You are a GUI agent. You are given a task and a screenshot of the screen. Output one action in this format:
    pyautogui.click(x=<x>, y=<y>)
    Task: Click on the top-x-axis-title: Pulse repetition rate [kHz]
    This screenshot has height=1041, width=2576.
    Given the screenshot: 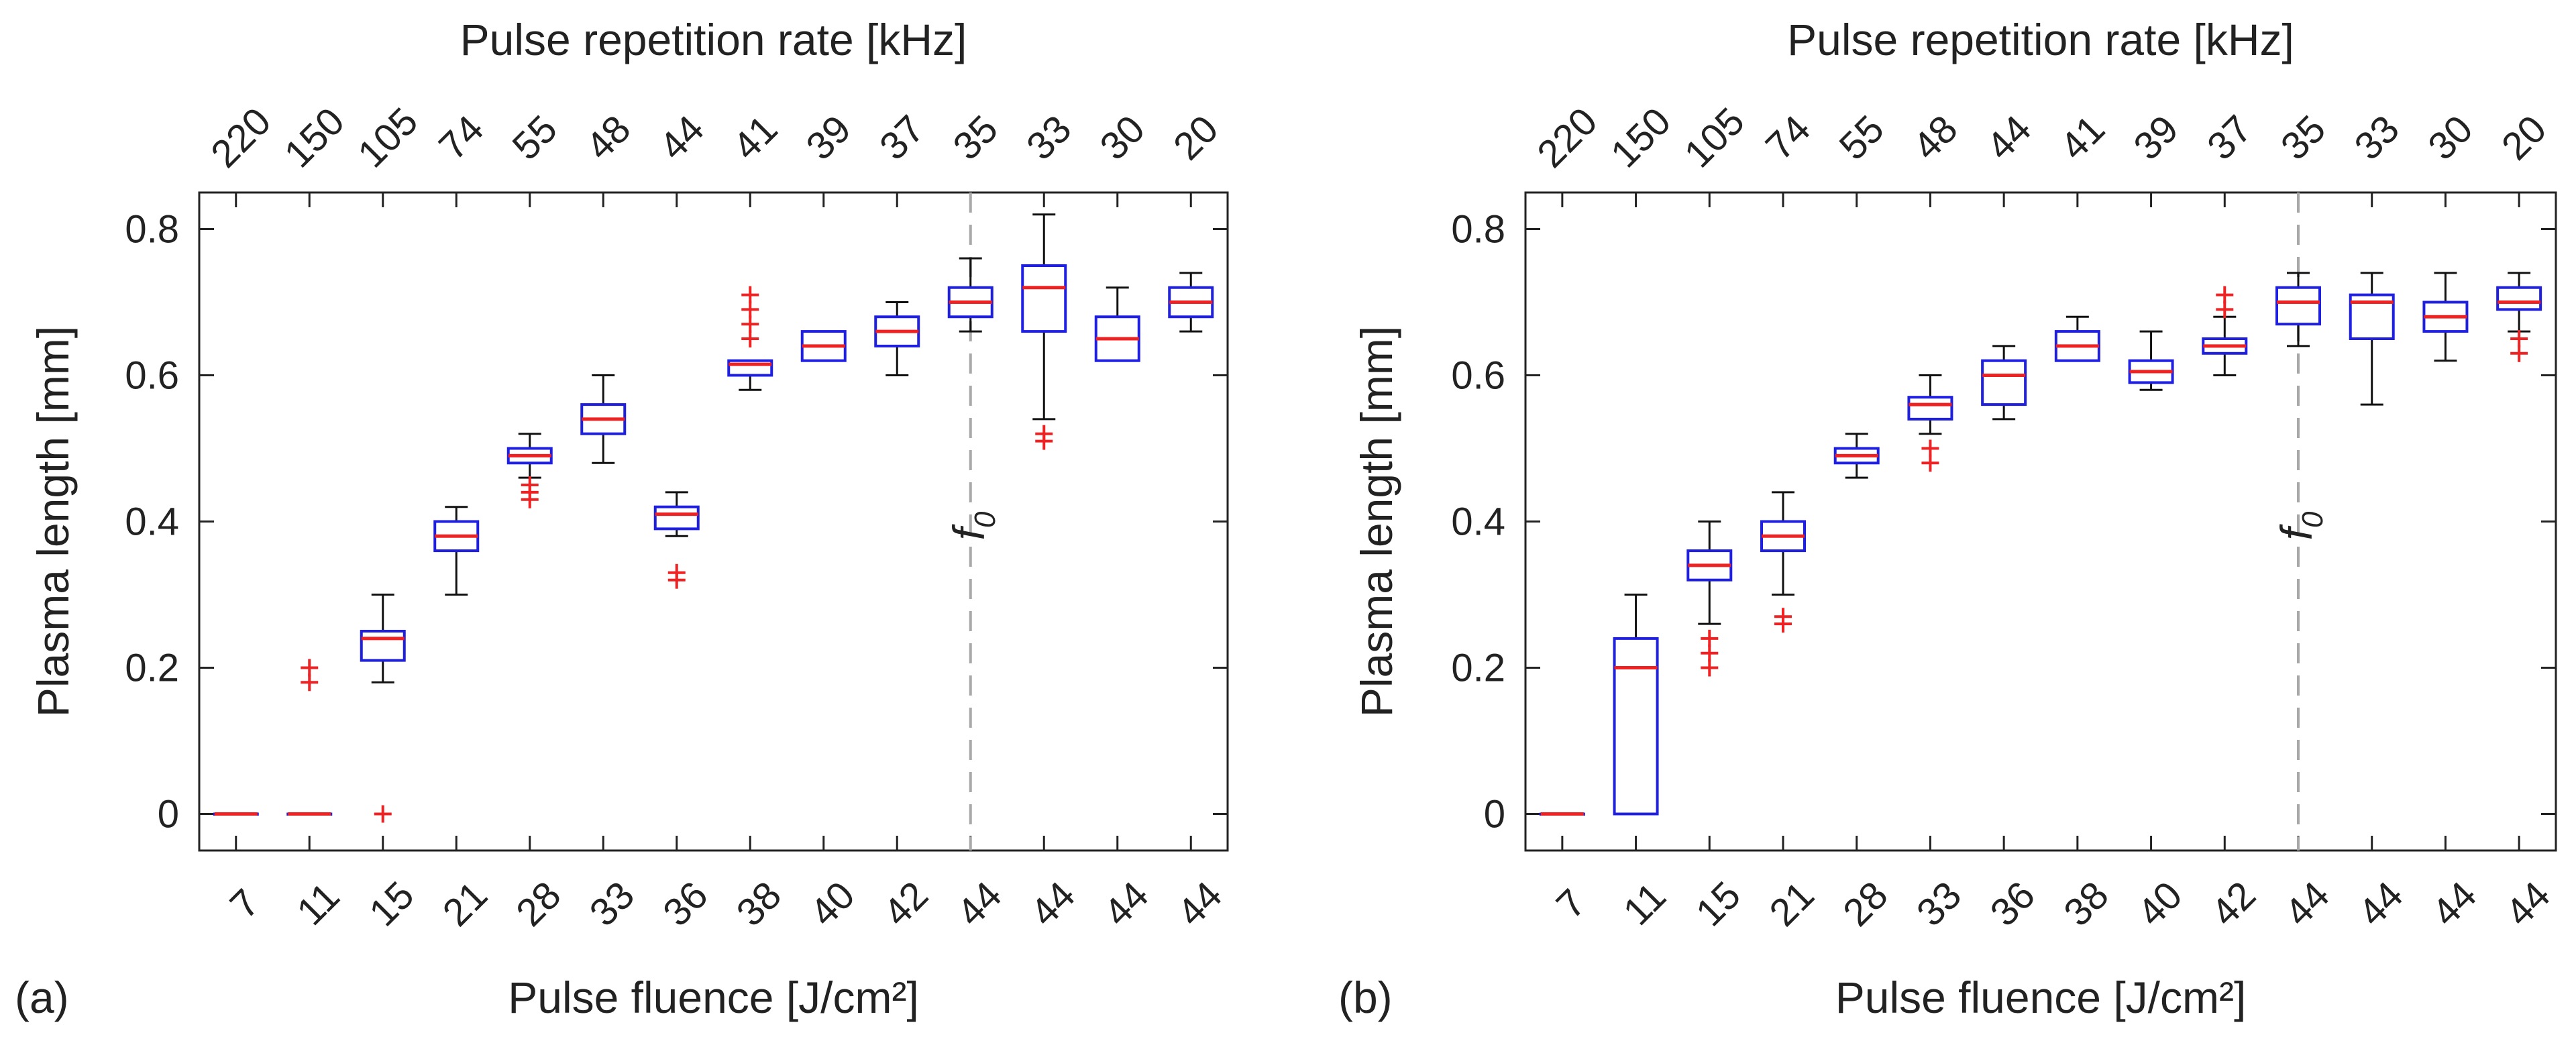 What is the action you would take?
    pyautogui.click(x=713, y=39)
    